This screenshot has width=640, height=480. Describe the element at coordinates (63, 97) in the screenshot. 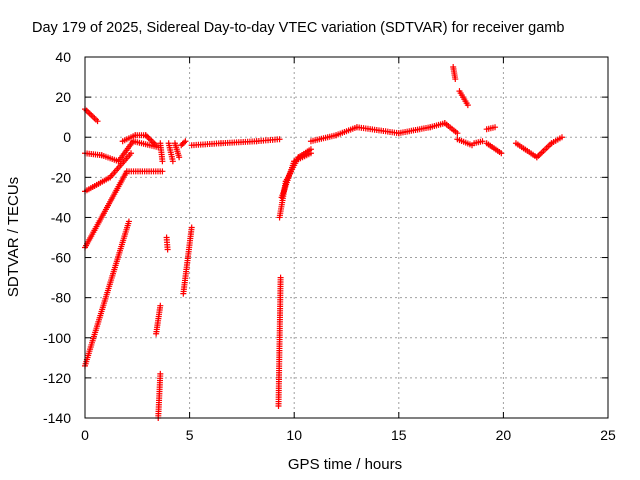

I see `y-tick-label: 20` at that location.